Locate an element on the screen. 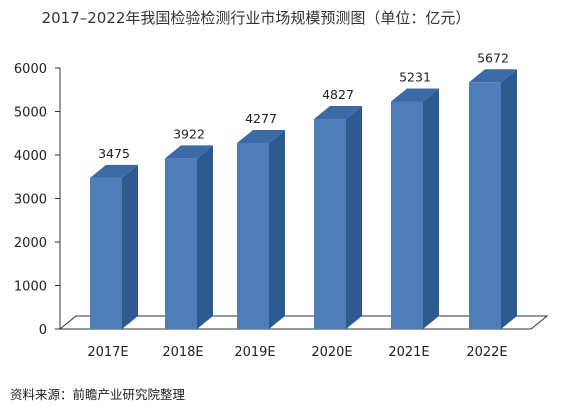 The width and height of the screenshot is (572, 407). data-label: 4277 is located at coordinates (261, 118).